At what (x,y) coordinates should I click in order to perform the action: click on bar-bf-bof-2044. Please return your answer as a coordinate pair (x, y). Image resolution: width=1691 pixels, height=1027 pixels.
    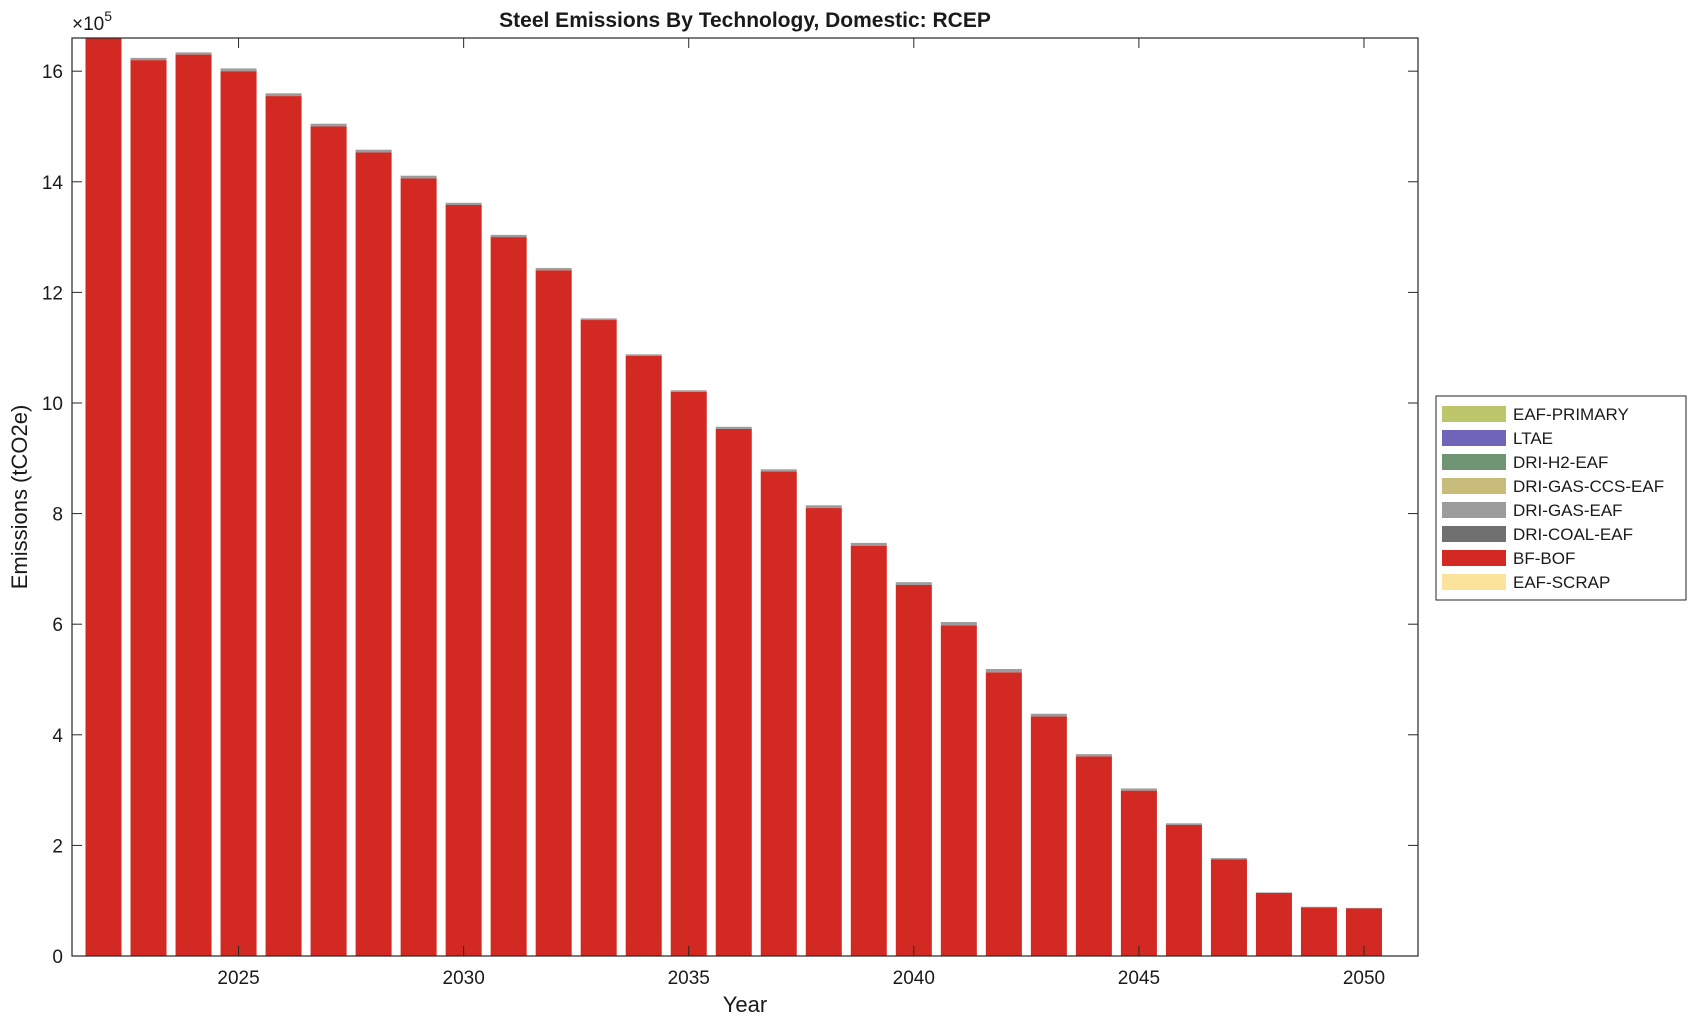
    Looking at the image, I should click on (1093, 856).